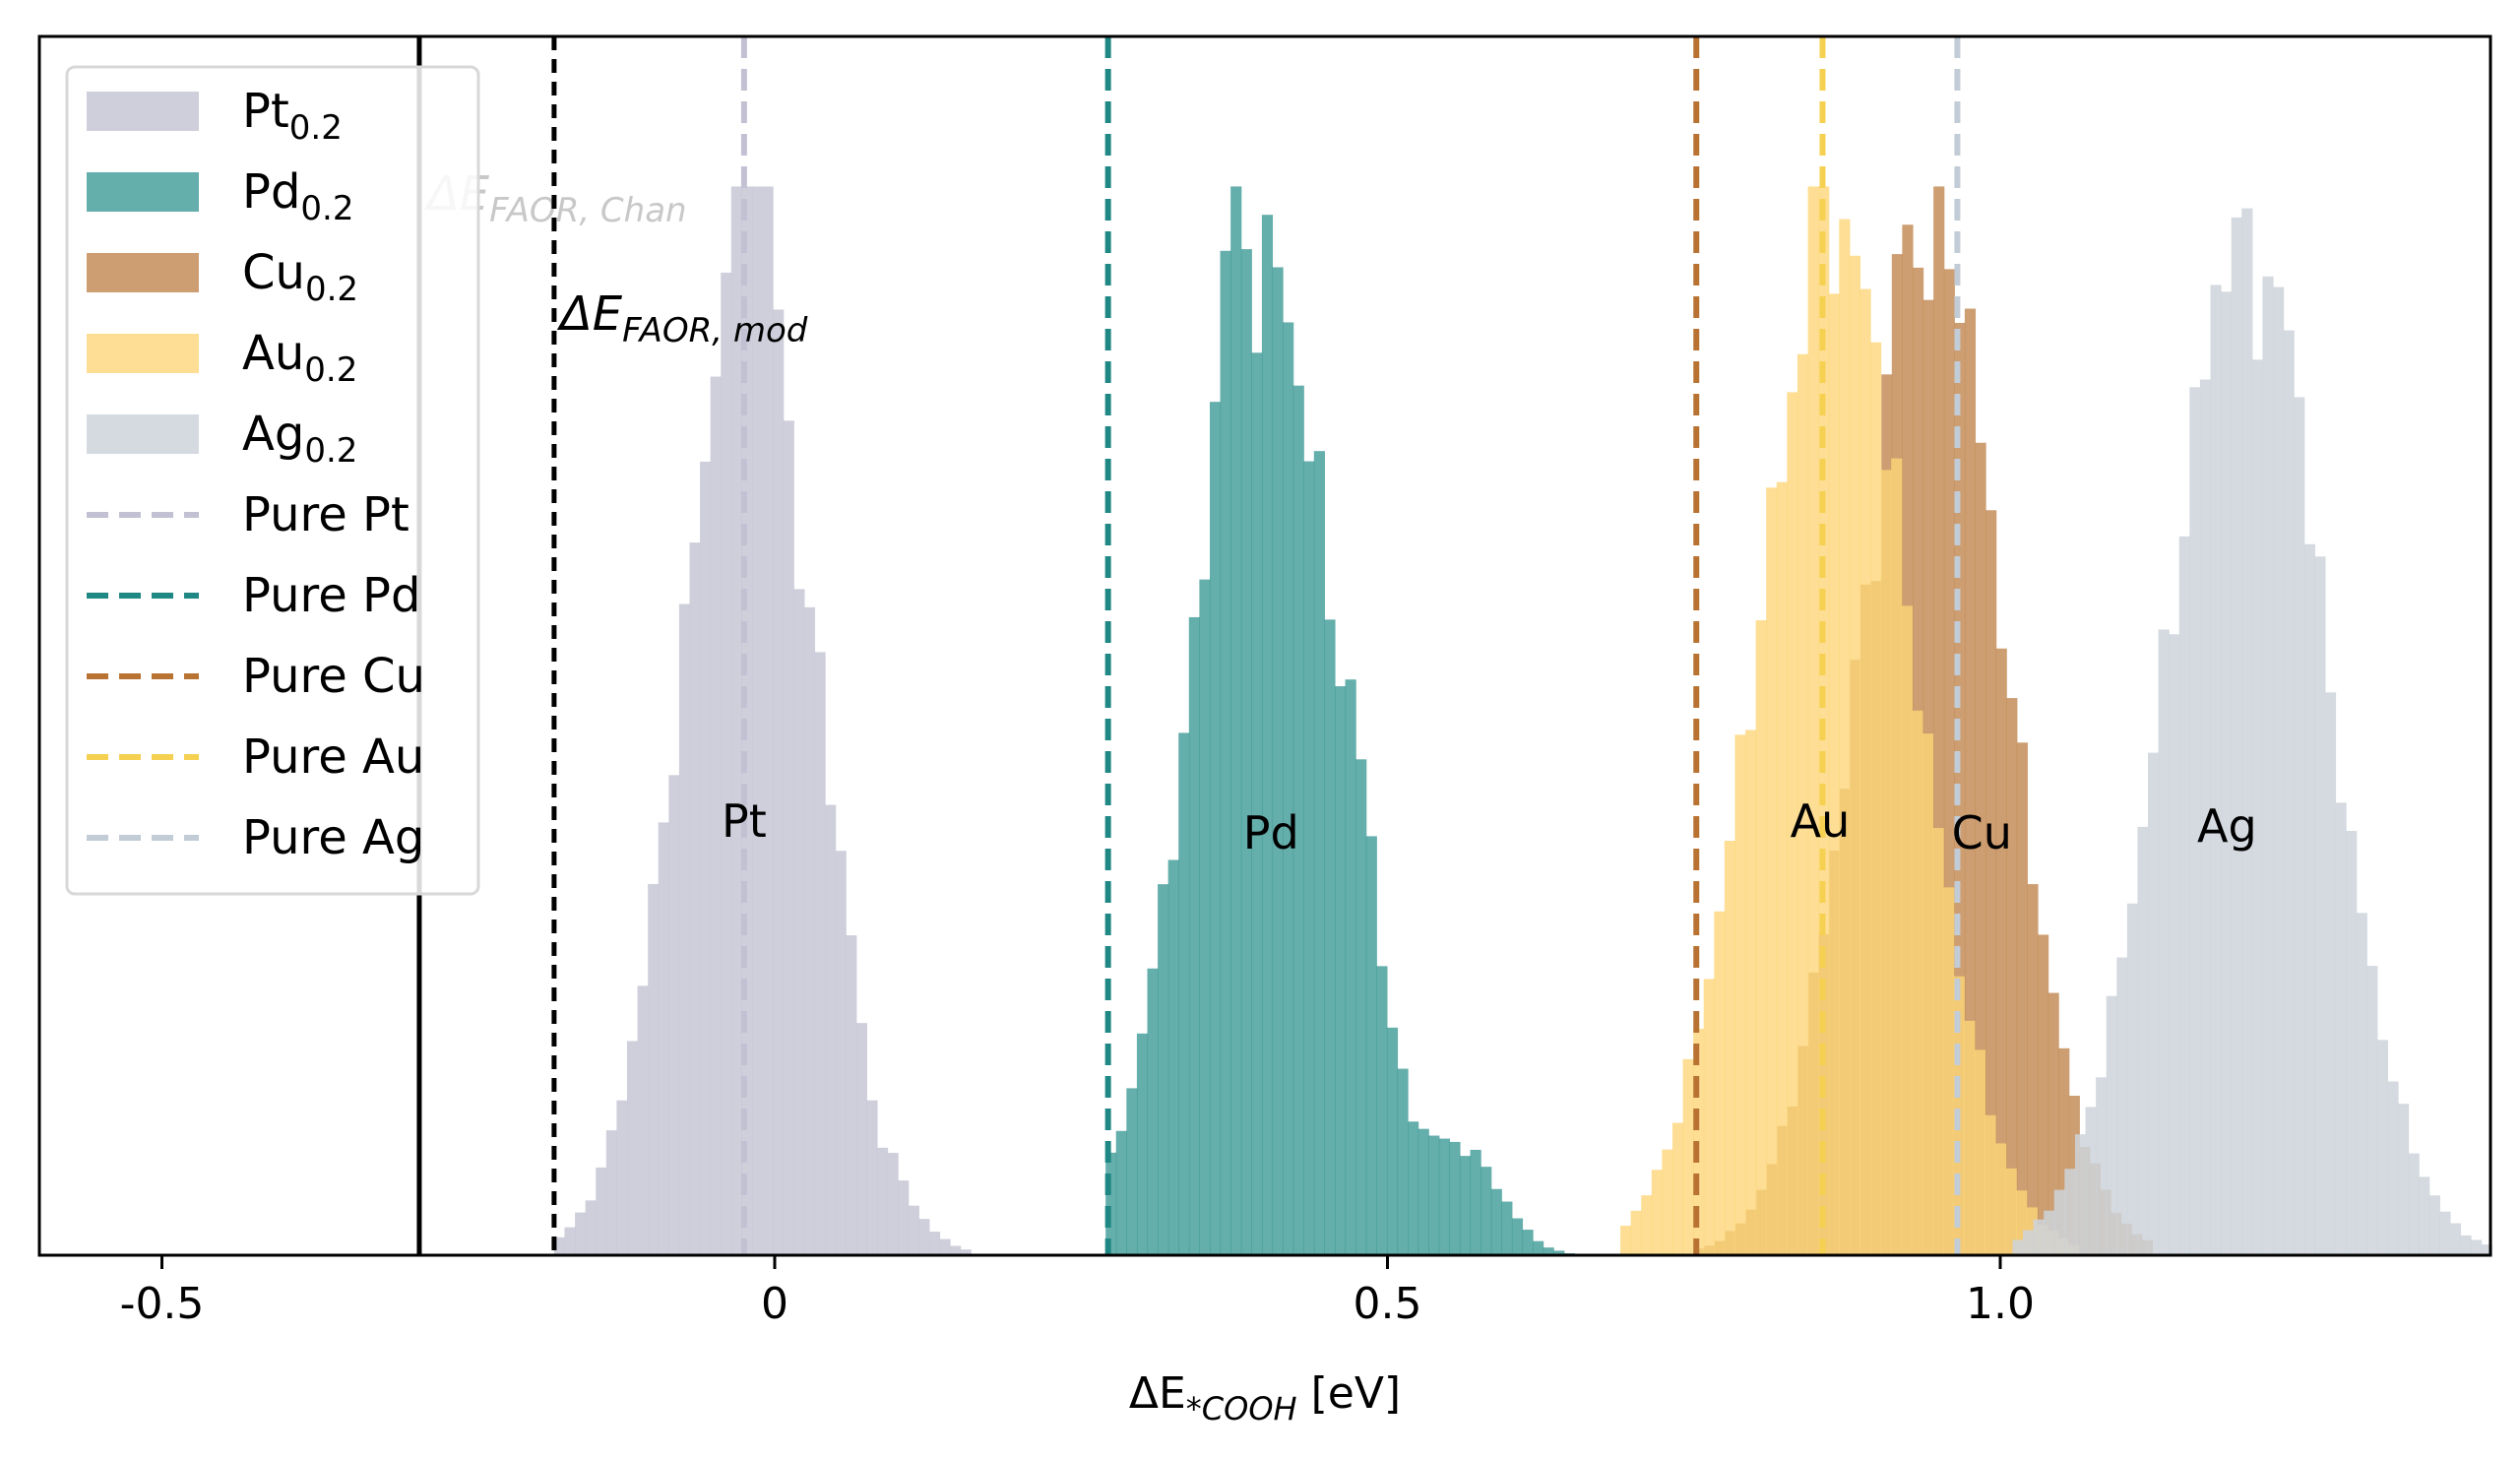 This screenshot has width=2520, height=1459. What do you see at coordinates (1982, 832) in the screenshot?
I see `peak-label-cu: Cu` at bounding box center [1982, 832].